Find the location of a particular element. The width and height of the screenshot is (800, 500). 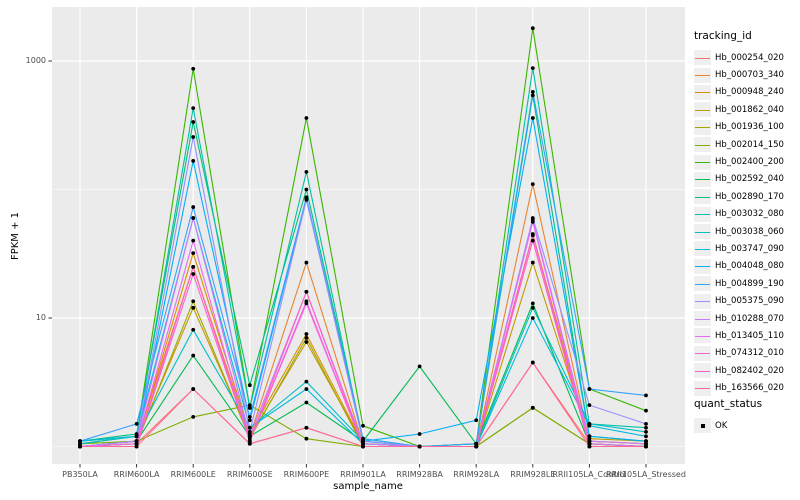

legend-entry-label: Hb_002400_200 is located at coordinates (749, 162).